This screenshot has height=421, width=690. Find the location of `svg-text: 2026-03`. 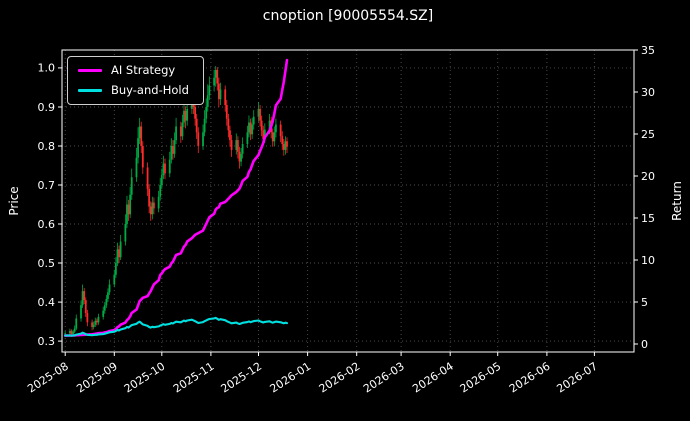

svg-text: 2026-03 is located at coordinates (384, 378).